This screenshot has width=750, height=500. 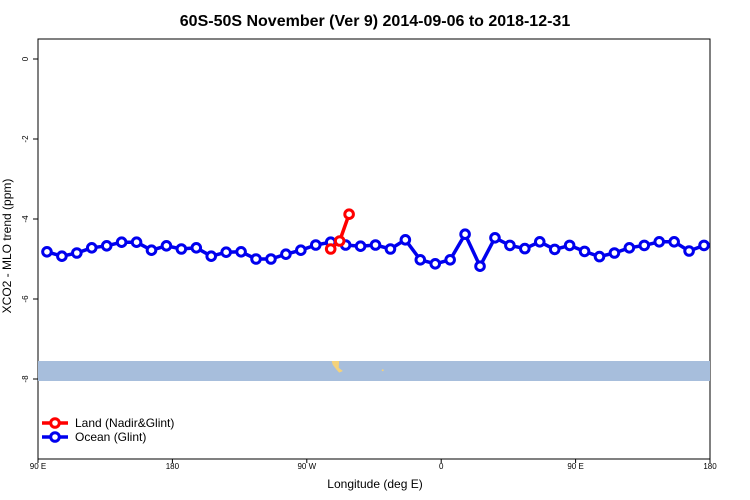 I want to click on series-ocean, so click(x=375, y=250).